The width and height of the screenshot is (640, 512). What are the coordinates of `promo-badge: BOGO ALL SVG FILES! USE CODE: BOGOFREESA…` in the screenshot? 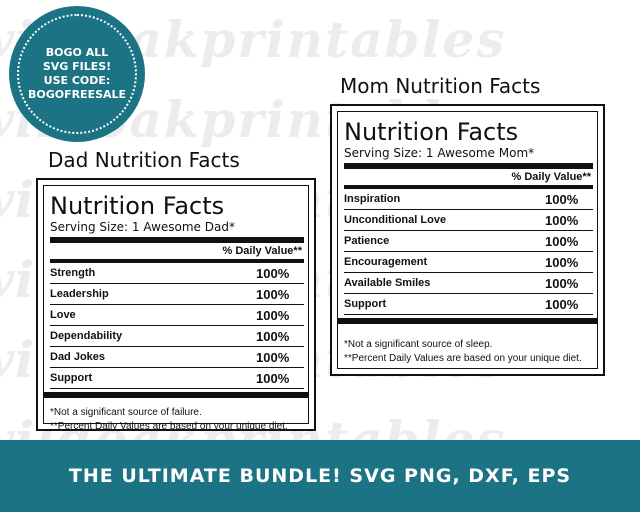 It's located at (77, 74).